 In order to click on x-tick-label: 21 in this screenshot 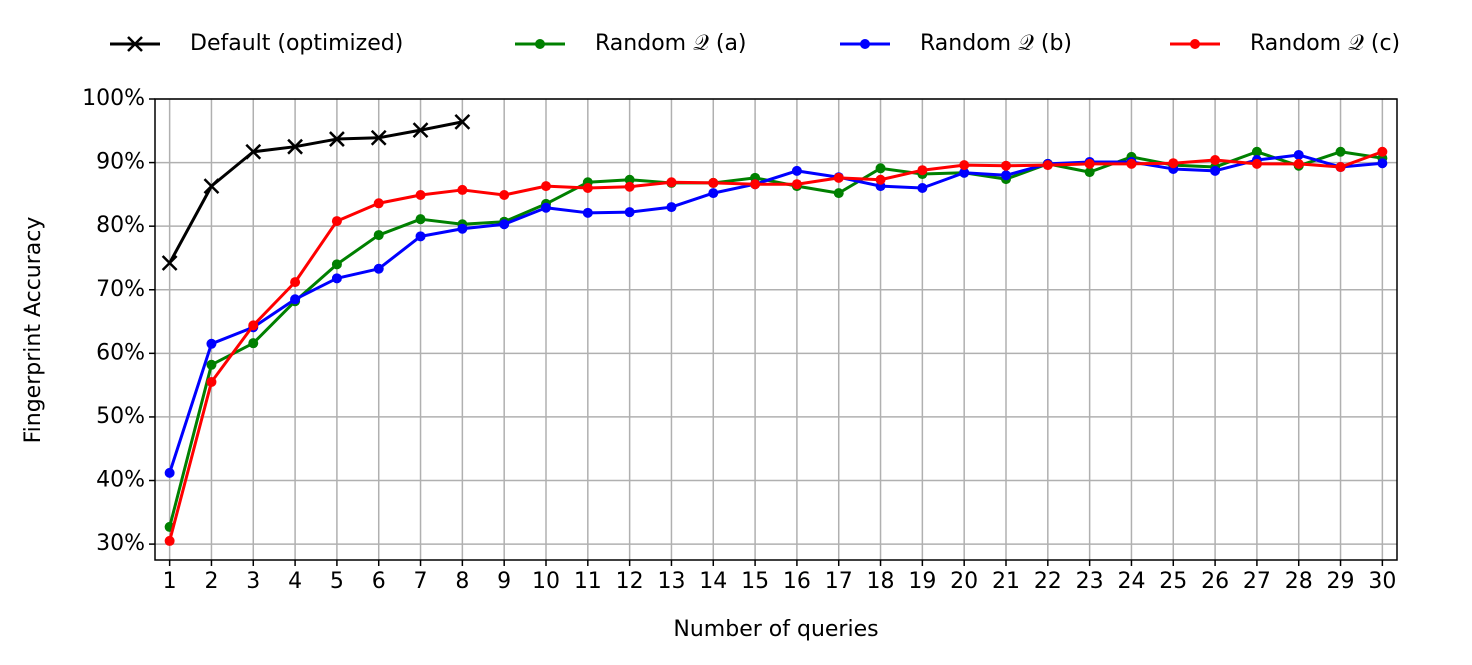, I will do `click(1006, 581)`.